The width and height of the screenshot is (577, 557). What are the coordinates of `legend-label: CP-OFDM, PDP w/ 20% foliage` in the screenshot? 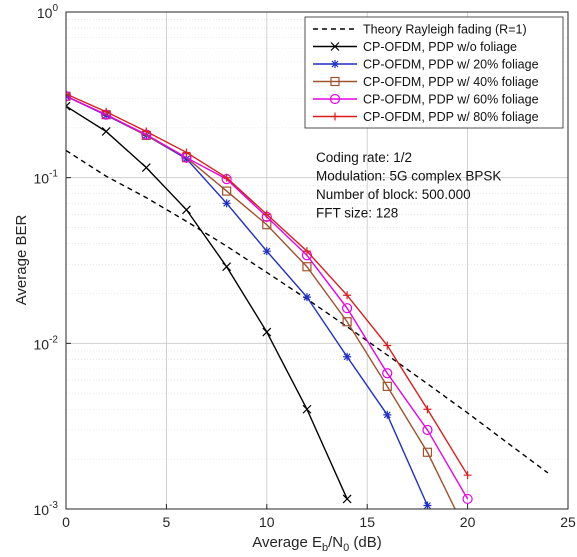 It's located at (451, 65).